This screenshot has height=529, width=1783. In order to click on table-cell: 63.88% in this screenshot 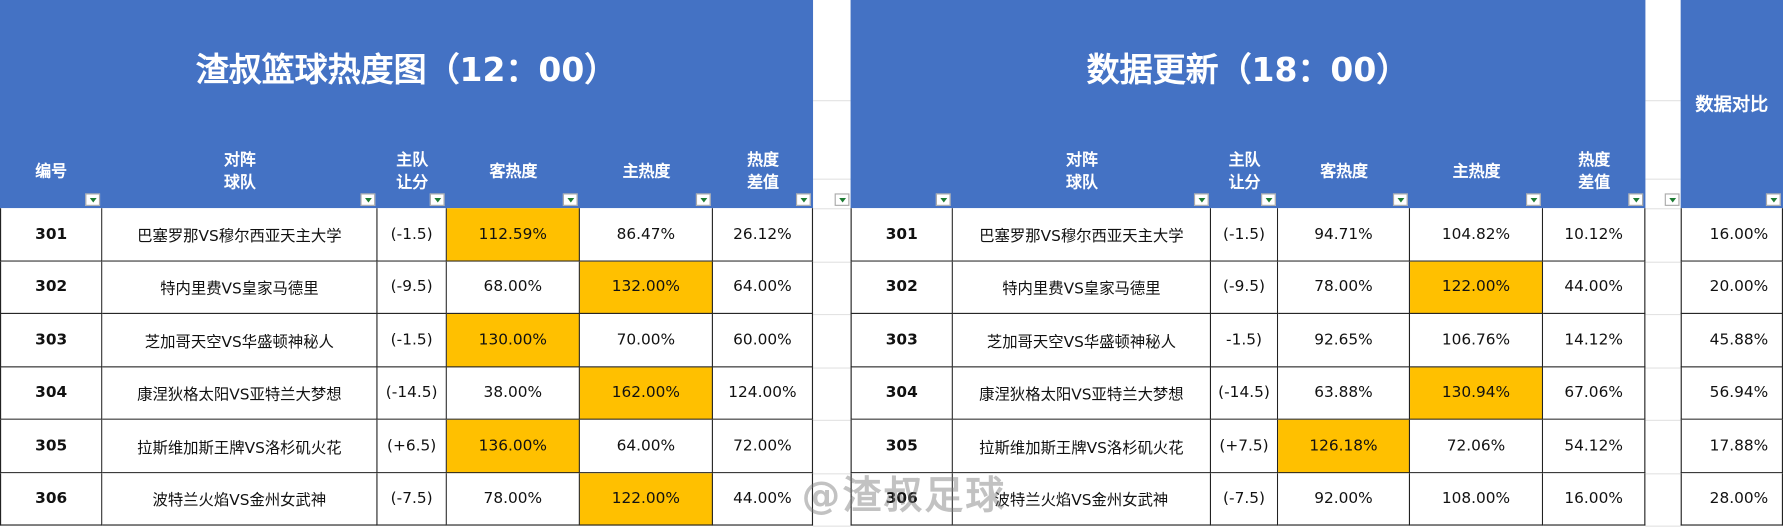, I will do `click(1344, 393)`.